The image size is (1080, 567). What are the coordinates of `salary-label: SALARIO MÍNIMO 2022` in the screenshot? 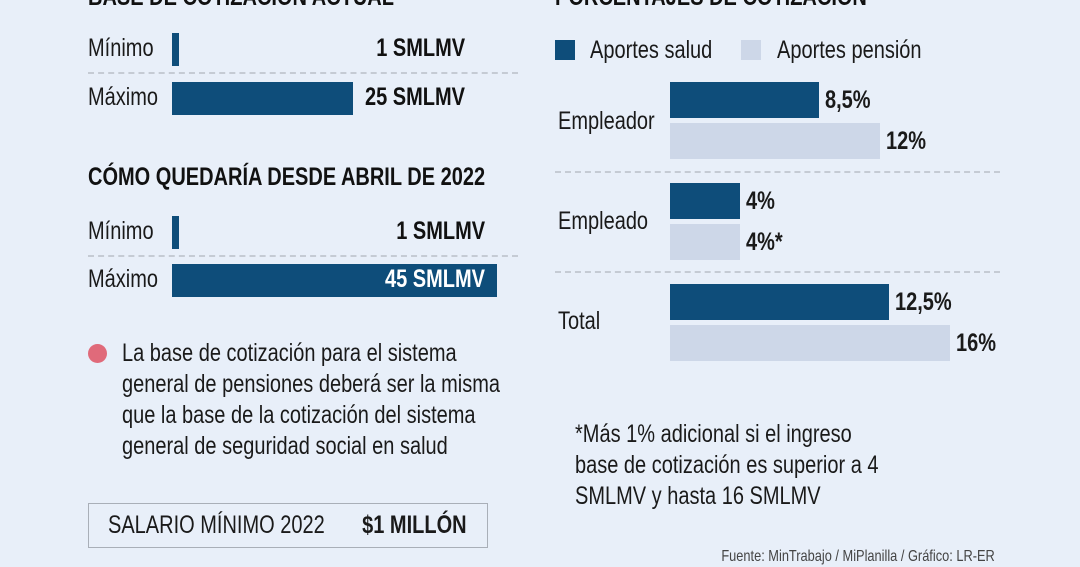 It's located at (216, 525).